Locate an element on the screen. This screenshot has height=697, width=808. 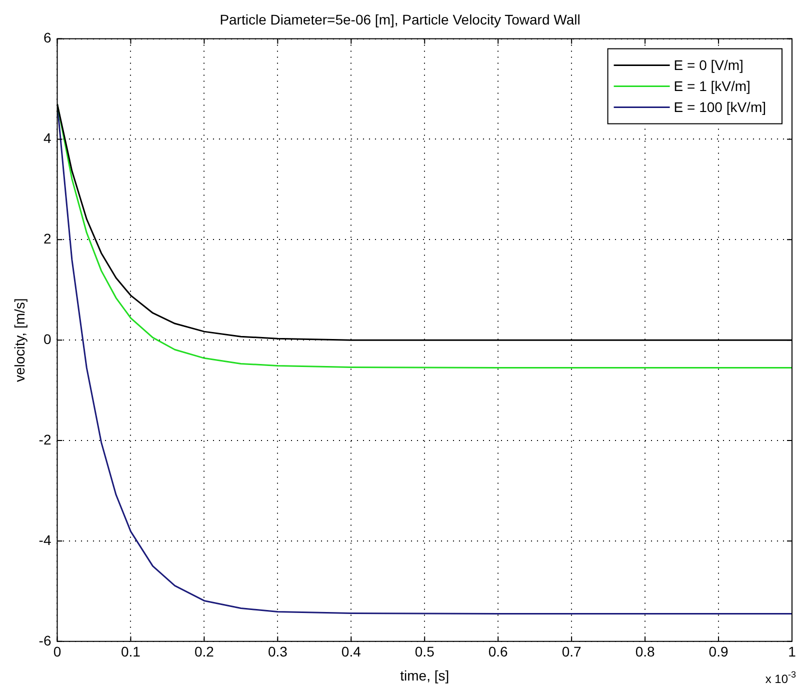
x-tick-label: 0.5 is located at coordinates (424, 652).